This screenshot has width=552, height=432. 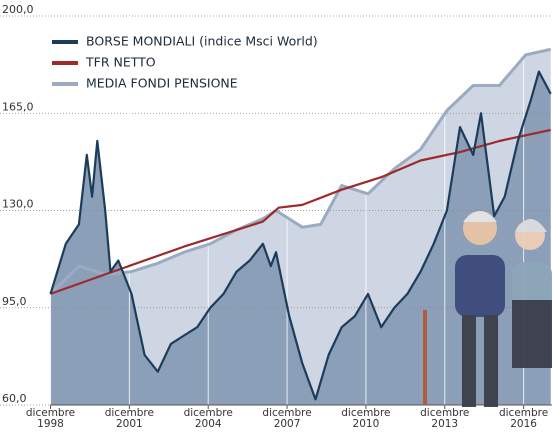 What do you see at coordinates (162, 83) in the screenshot?
I see `legend-label: MEDIA FONDI PENSIONE` at bounding box center [162, 83].